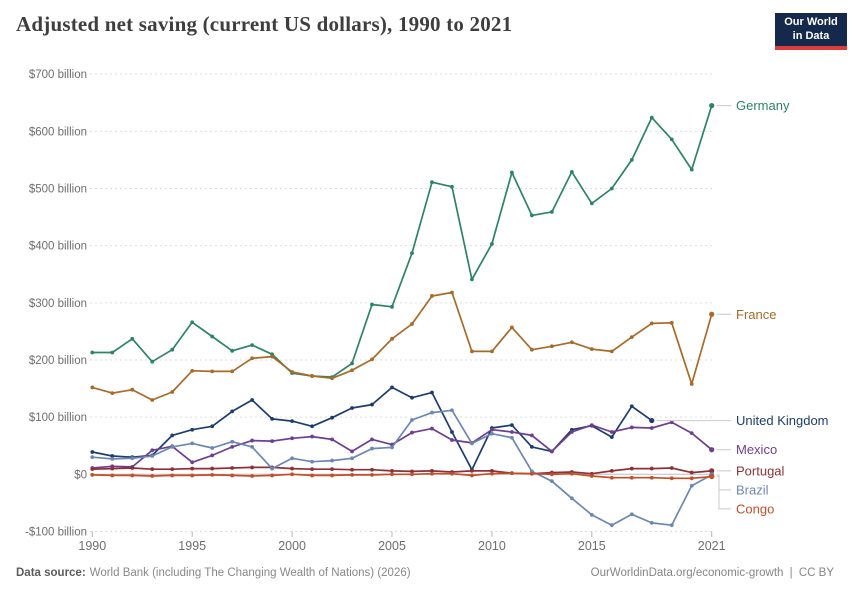  What do you see at coordinates (811, 21) in the screenshot?
I see `owid-logo-line1: Our World` at bounding box center [811, 21].